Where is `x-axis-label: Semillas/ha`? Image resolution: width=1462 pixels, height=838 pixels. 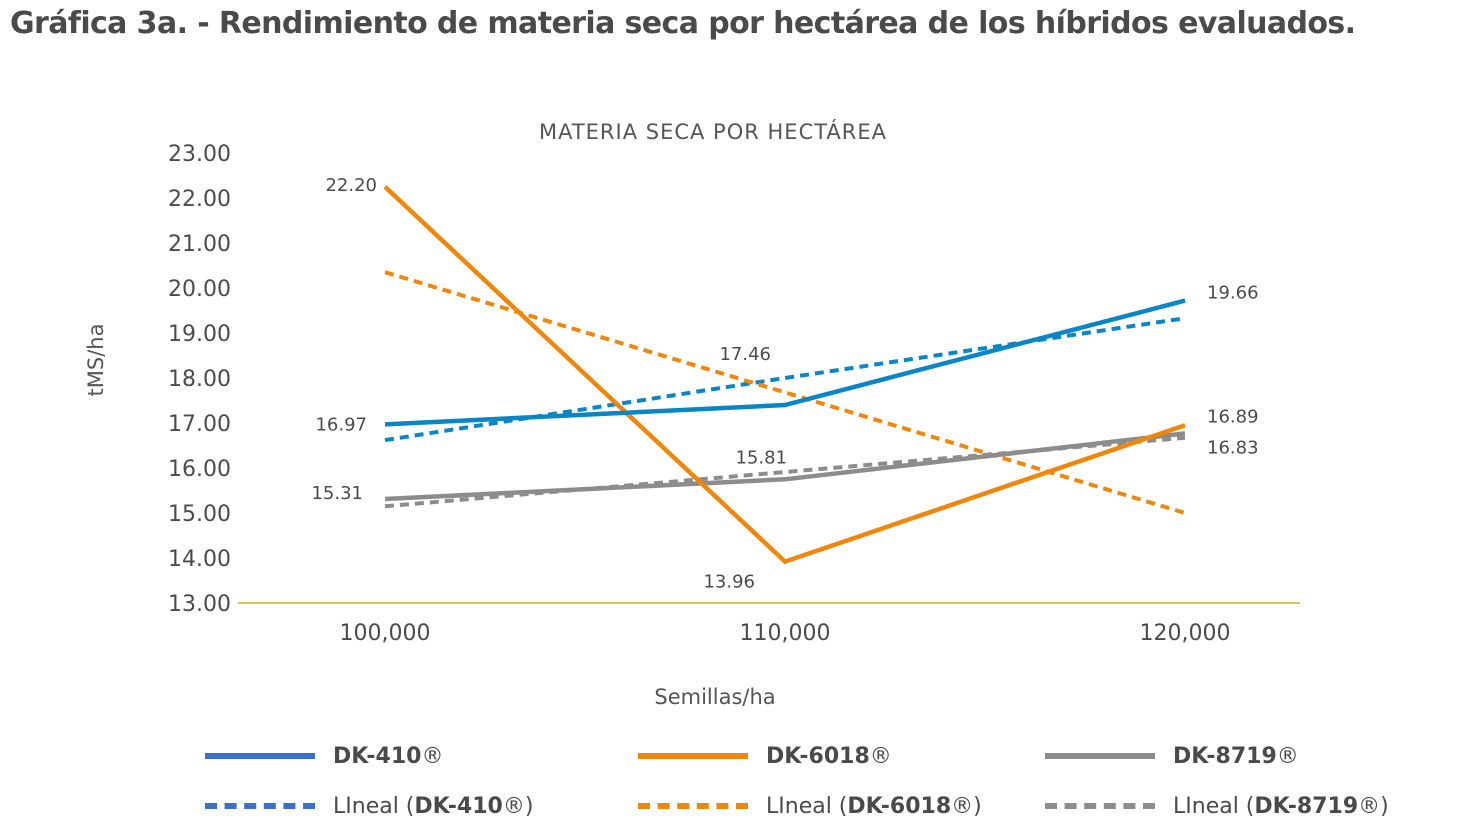 x-axis-label: Semillas/ha is located at coordinates (714, 697).